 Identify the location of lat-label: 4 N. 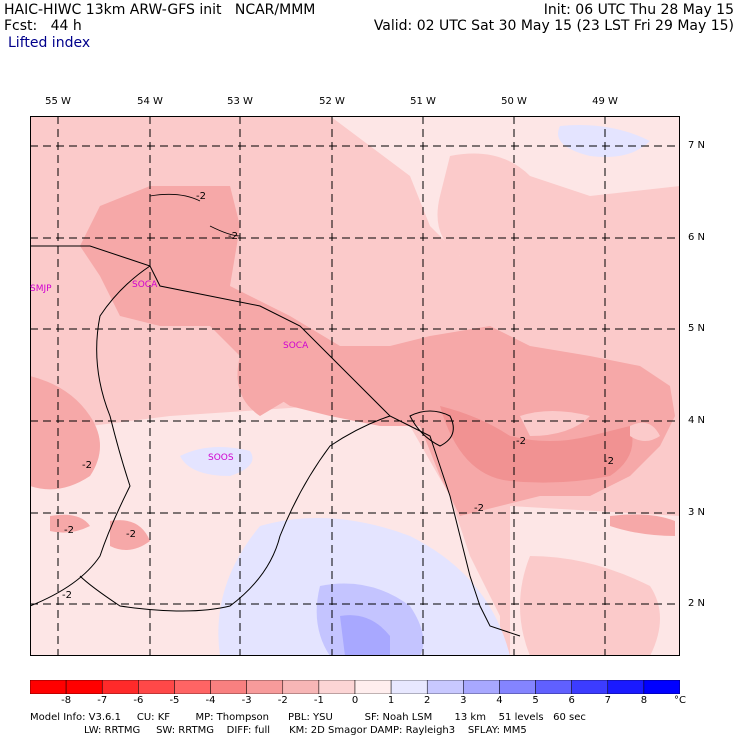
(697, 420).